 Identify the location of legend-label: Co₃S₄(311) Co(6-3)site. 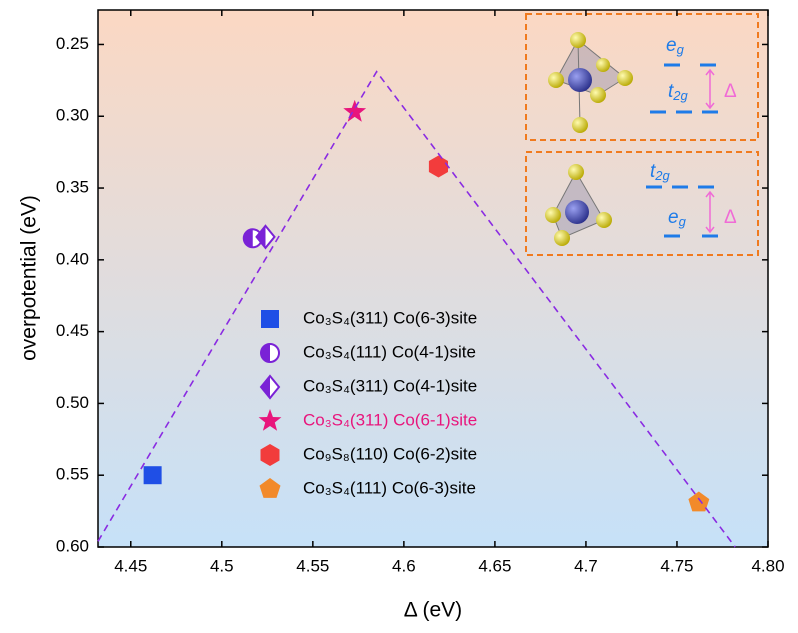
(390, 317).